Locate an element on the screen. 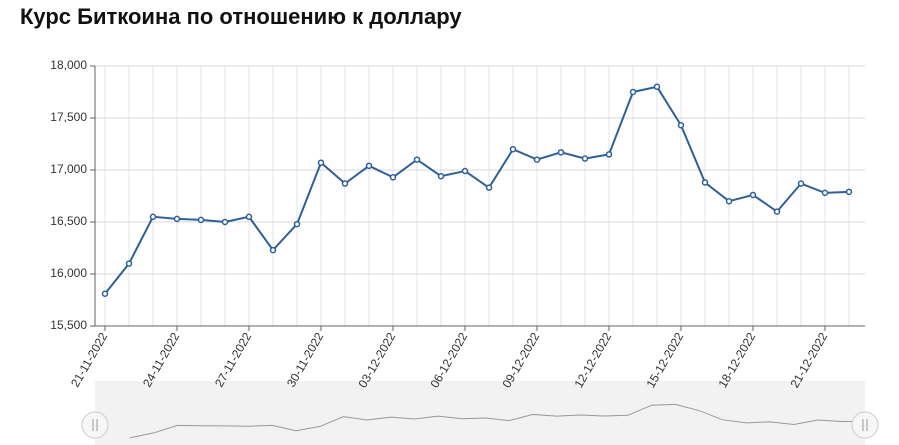  y-tick-label: 17,500 is located at coordinates (68, 117).